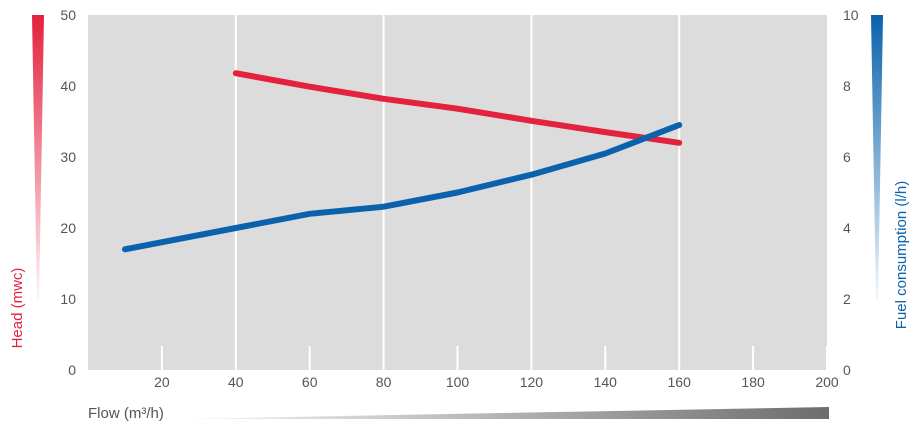 This screenshot has height=424, width=913. Describe the element at coordinates (847, 299) in the screenshot. I see `y-right-tick-label-2: 2` at that location.